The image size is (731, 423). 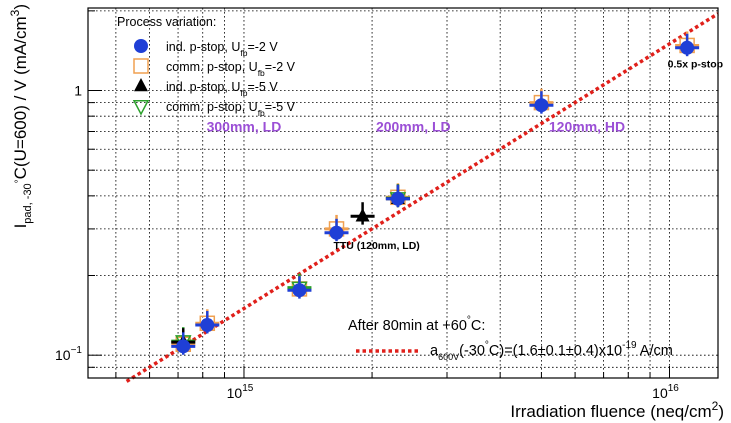 I want to click on legend-entry: ind. p-stop, Ufb=-5 V, so click(x=206, y=87).